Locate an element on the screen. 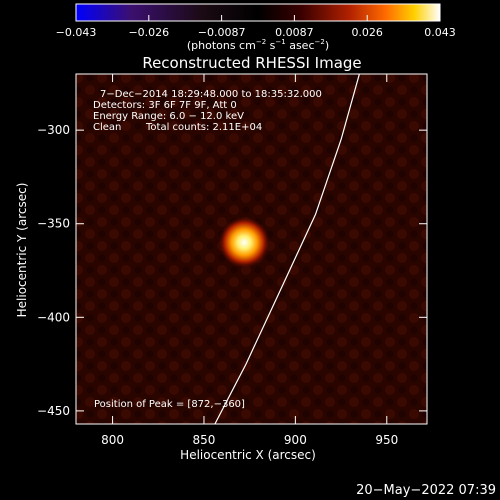  x-axis-label: Heliocentric X (arcsec) is located at coordinates (248, 455).